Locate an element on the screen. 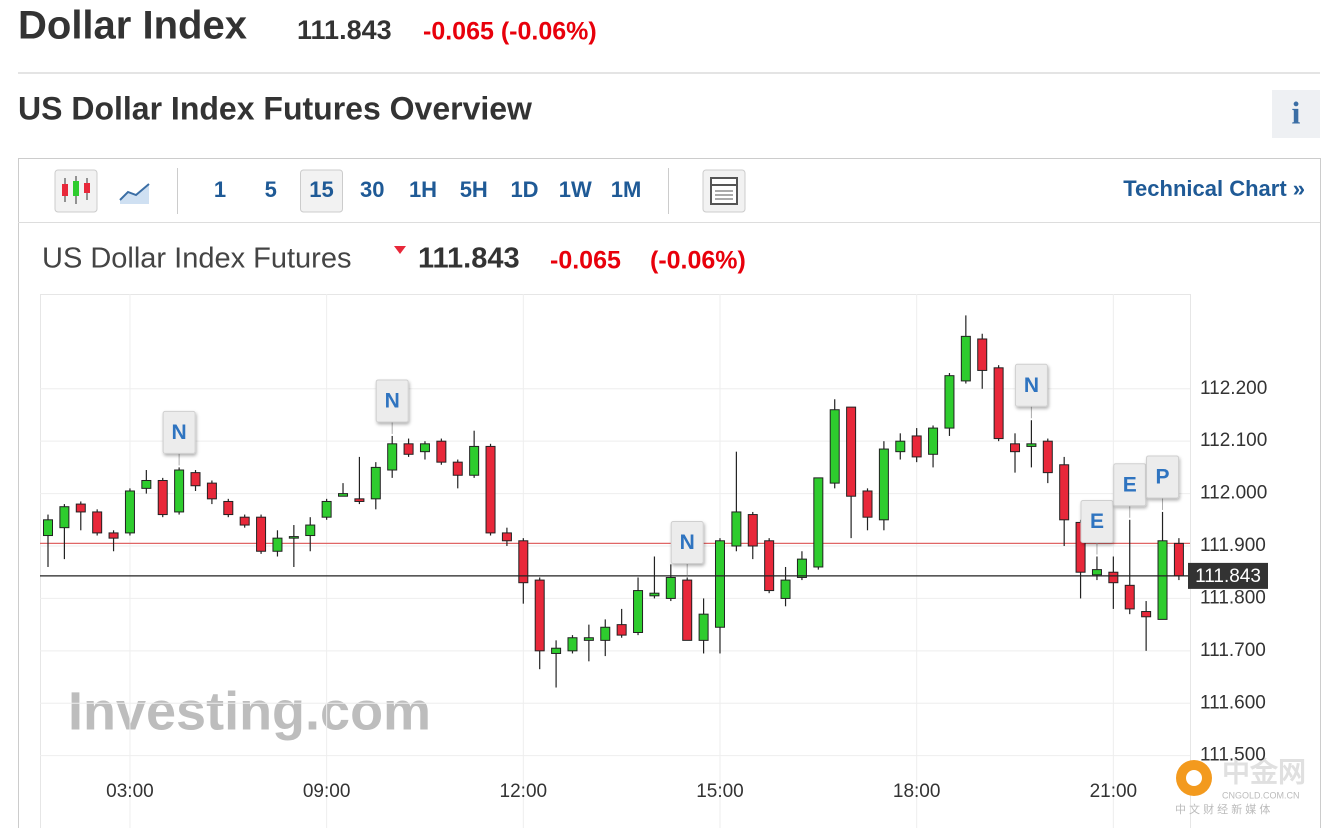 The image size is (1328, 828). header-price: 111.843 is located at coordinates (344, 30).